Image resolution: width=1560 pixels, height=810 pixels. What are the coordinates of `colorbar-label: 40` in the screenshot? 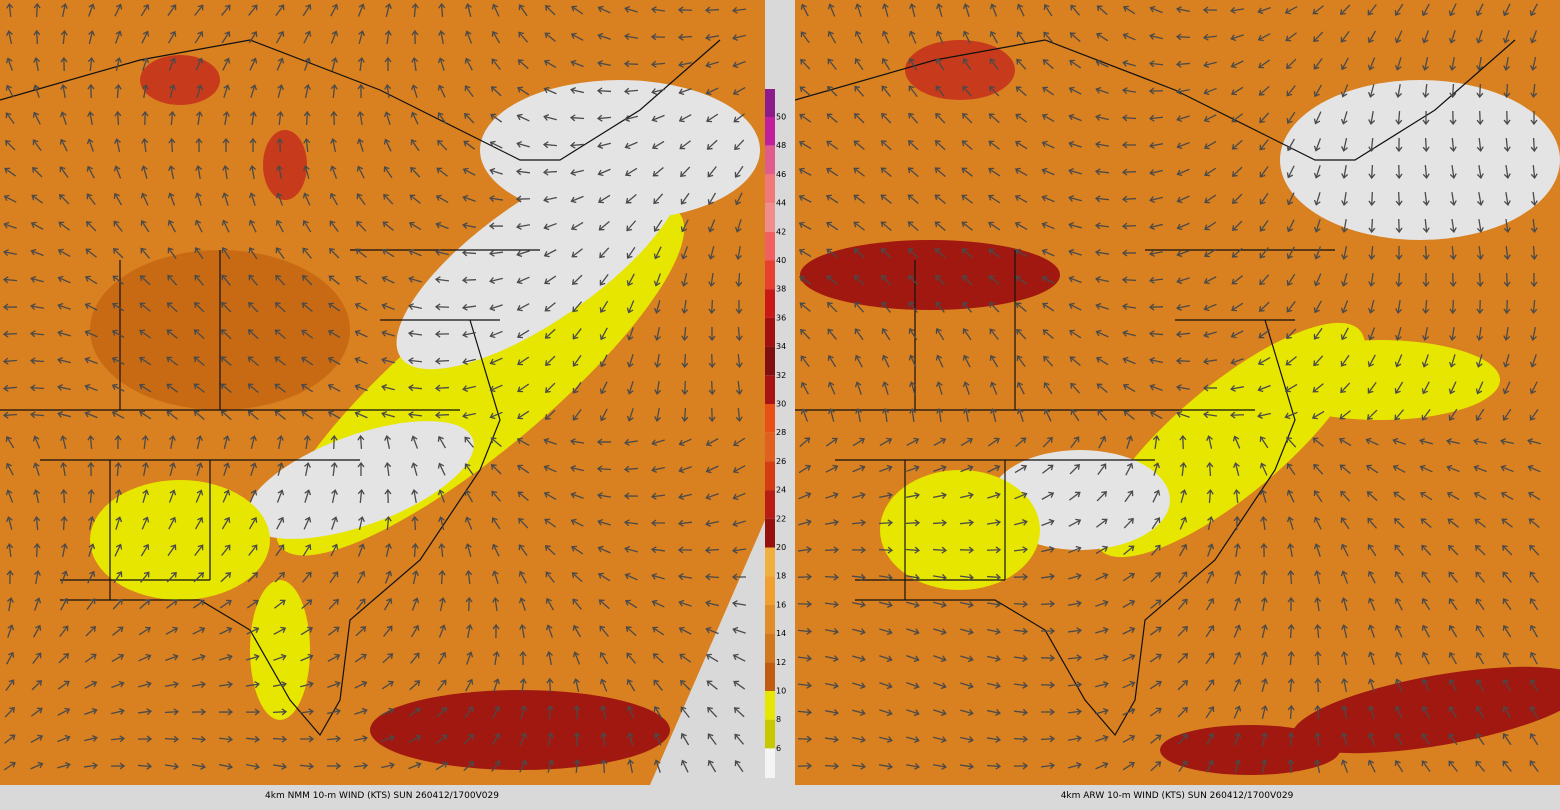 It's located at (781, 260).